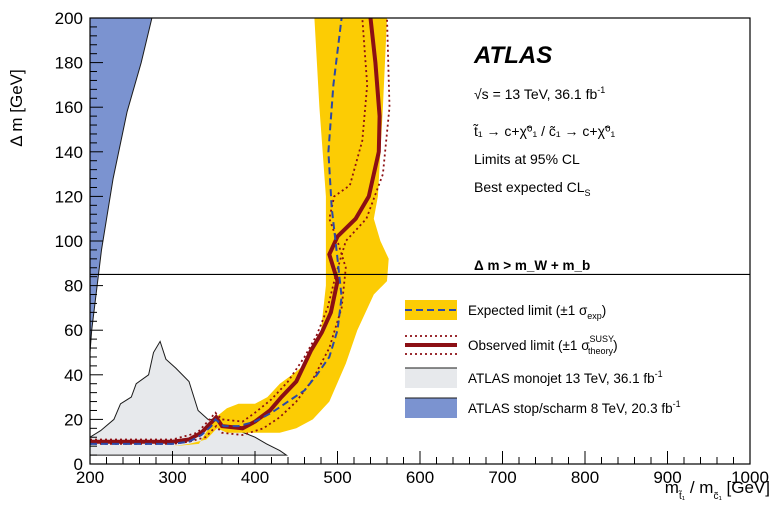 This screenshot has height=521, width=777. What do you see at coordinates (543, 345) in the screenshot?
I see `legend-label-observed-limit: Observed limit (±1 σSUSY theory)` at bounding box center [543, 345].